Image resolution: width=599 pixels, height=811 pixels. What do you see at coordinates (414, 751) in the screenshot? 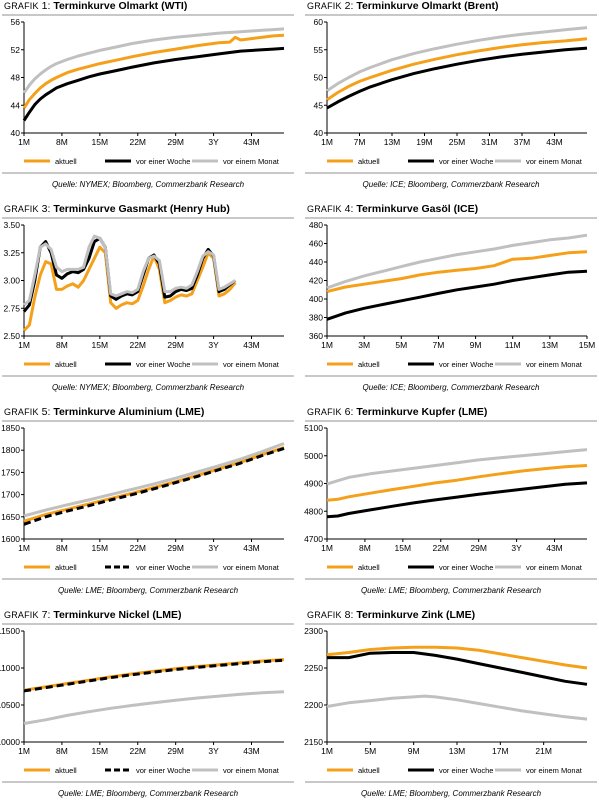
I see `x-tick-label: 9M` at bounding box center [414, 751].